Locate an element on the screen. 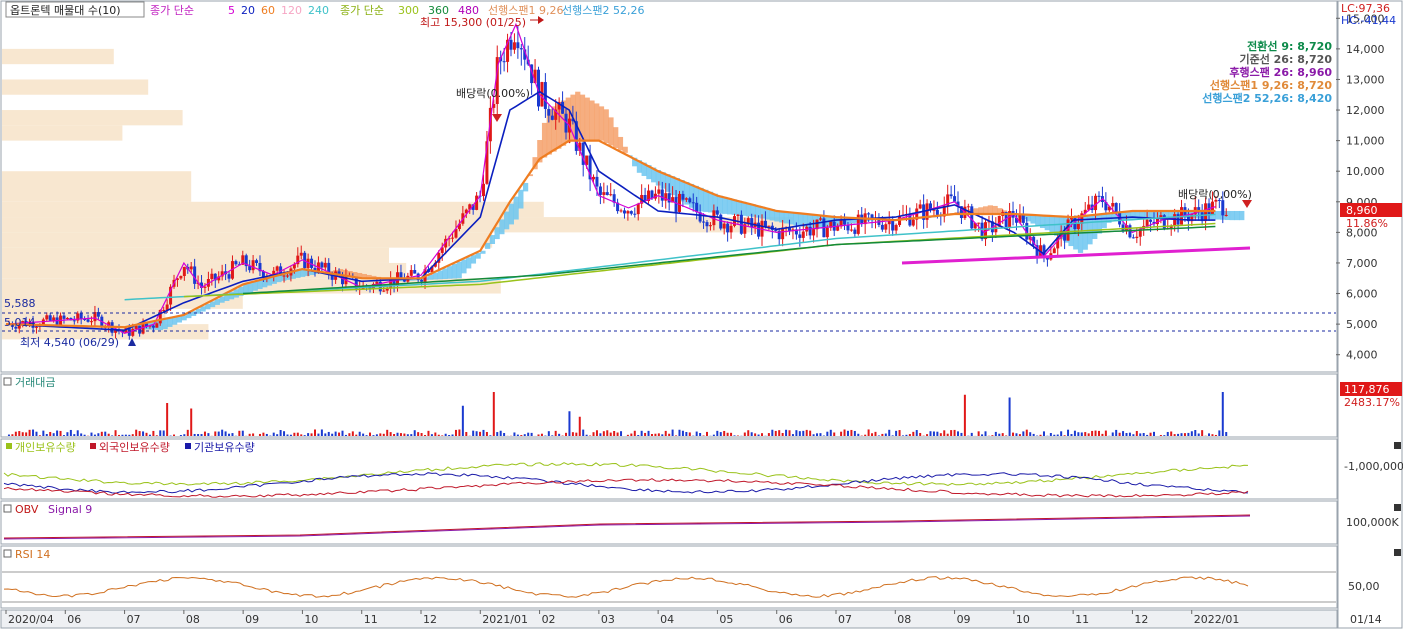  legend-ma-label: 종가 단순 is located at coordinates (172, 10).